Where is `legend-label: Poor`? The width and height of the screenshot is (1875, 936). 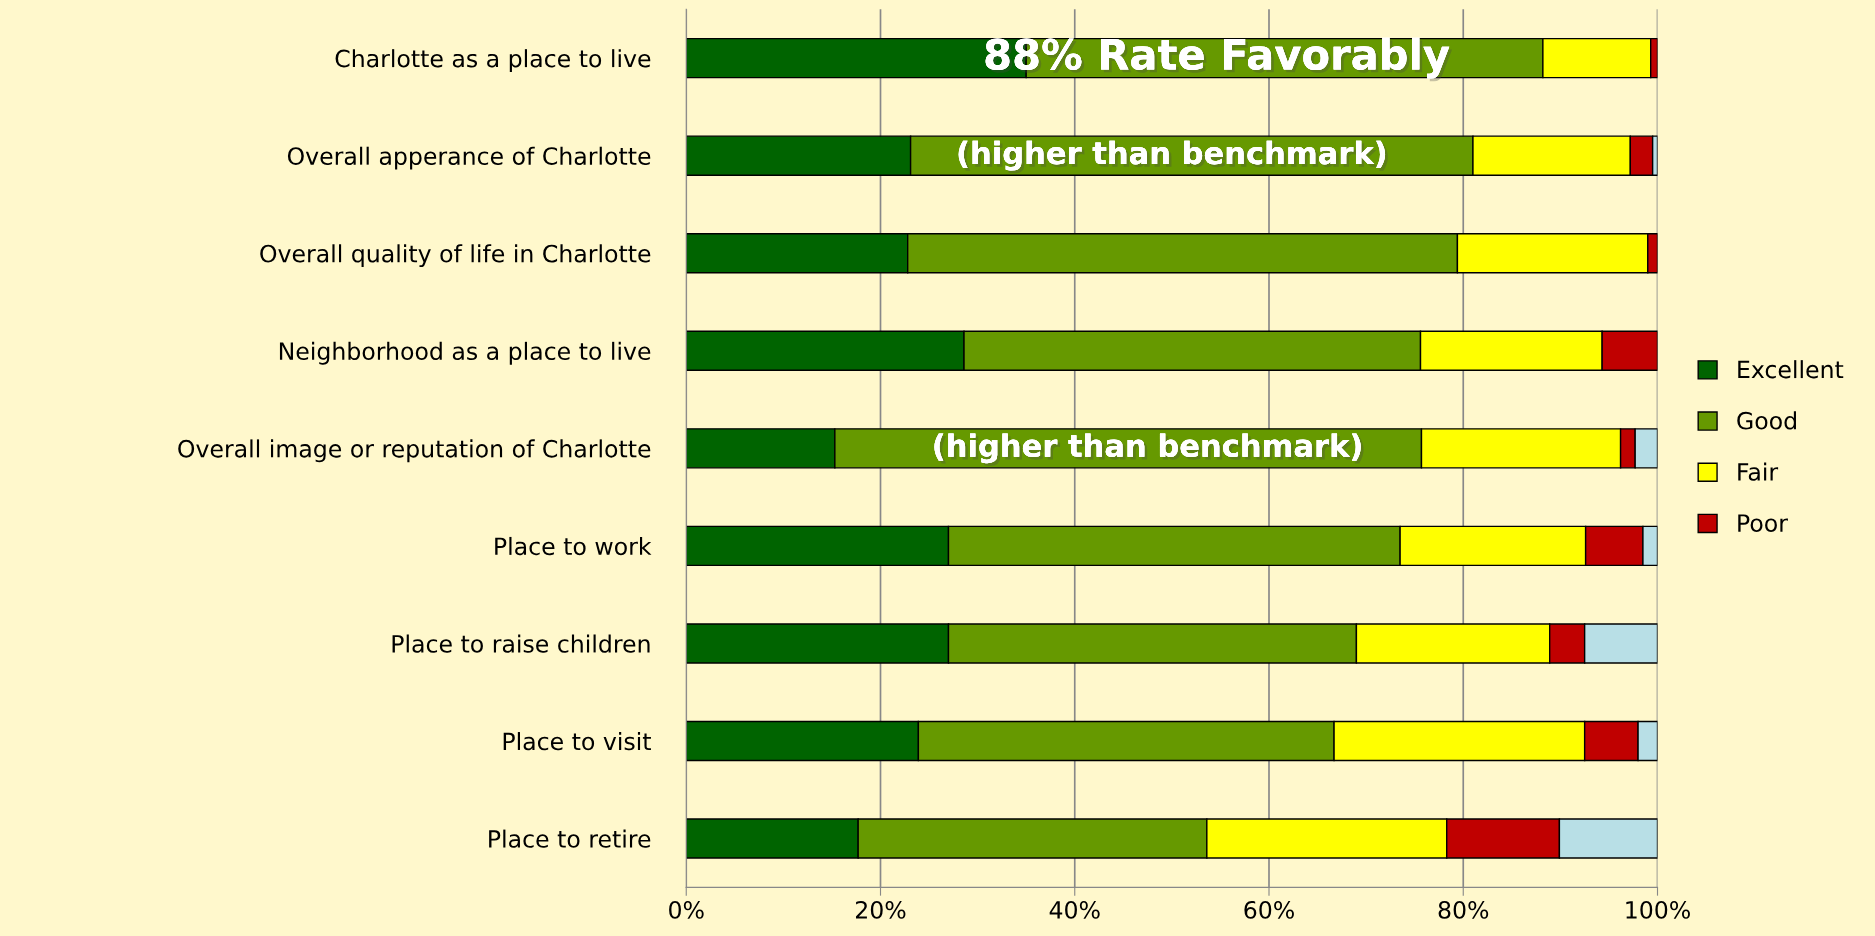 legend-label: Poor is located at coordinates (1763, 523).